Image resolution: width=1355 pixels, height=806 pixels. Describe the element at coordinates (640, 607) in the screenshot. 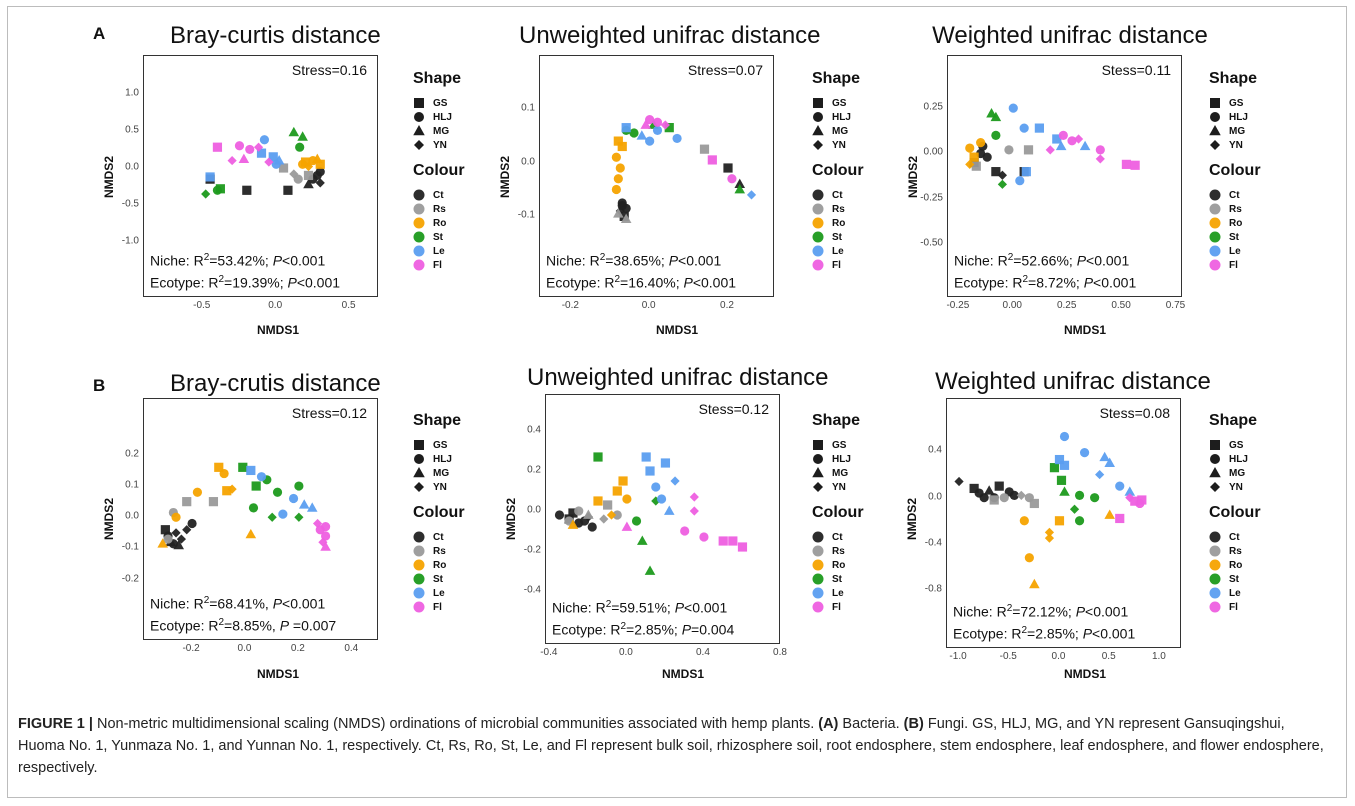

I see `chart-5-niche-stat: Niche: R2=59.51%; P<0.001` at that location.